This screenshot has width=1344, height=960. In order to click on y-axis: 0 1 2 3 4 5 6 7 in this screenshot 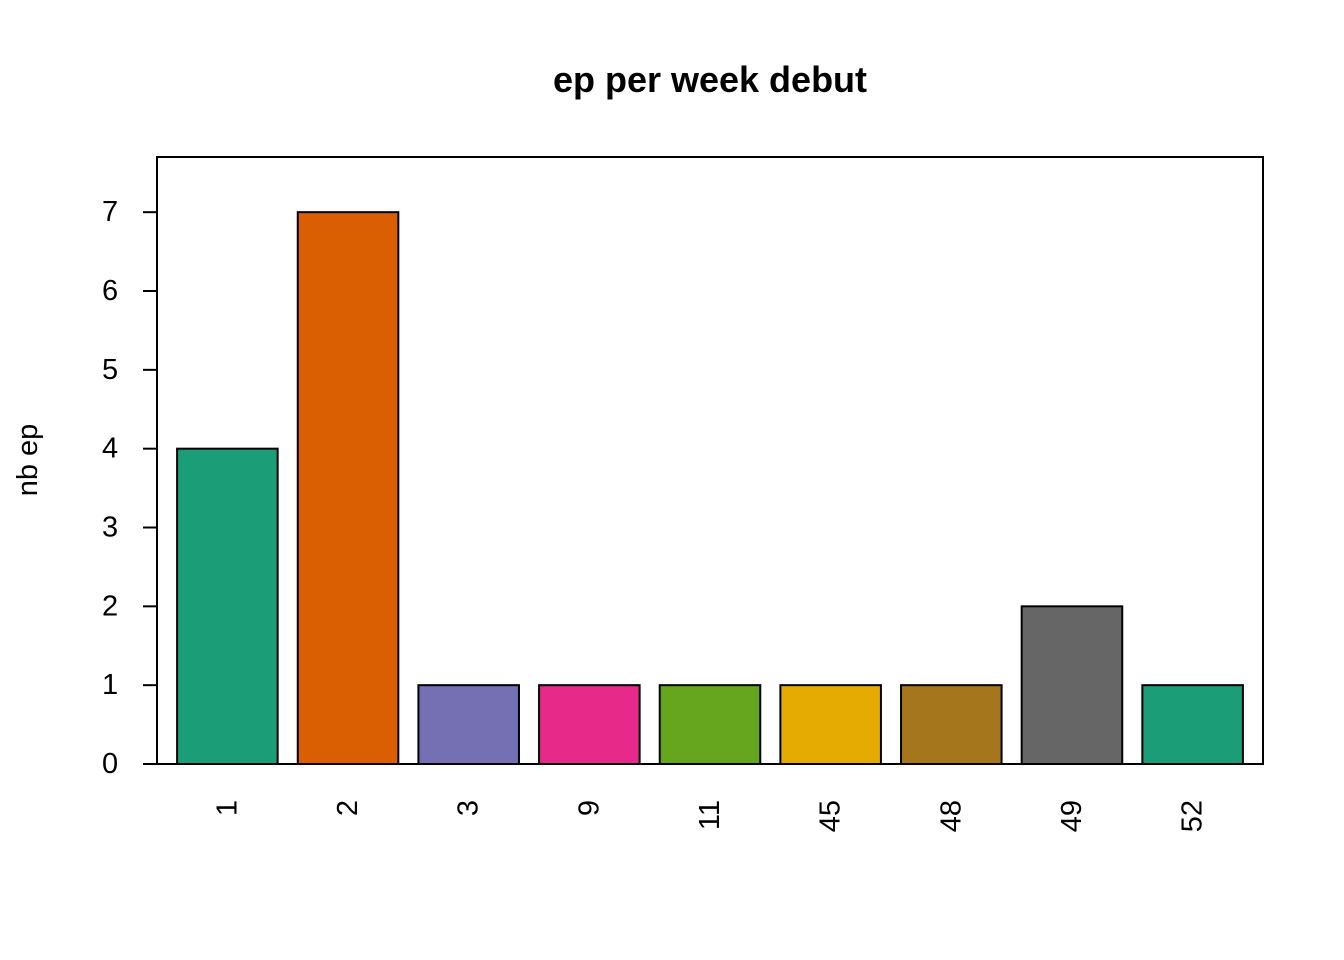, I will do `click(130, 488)`.